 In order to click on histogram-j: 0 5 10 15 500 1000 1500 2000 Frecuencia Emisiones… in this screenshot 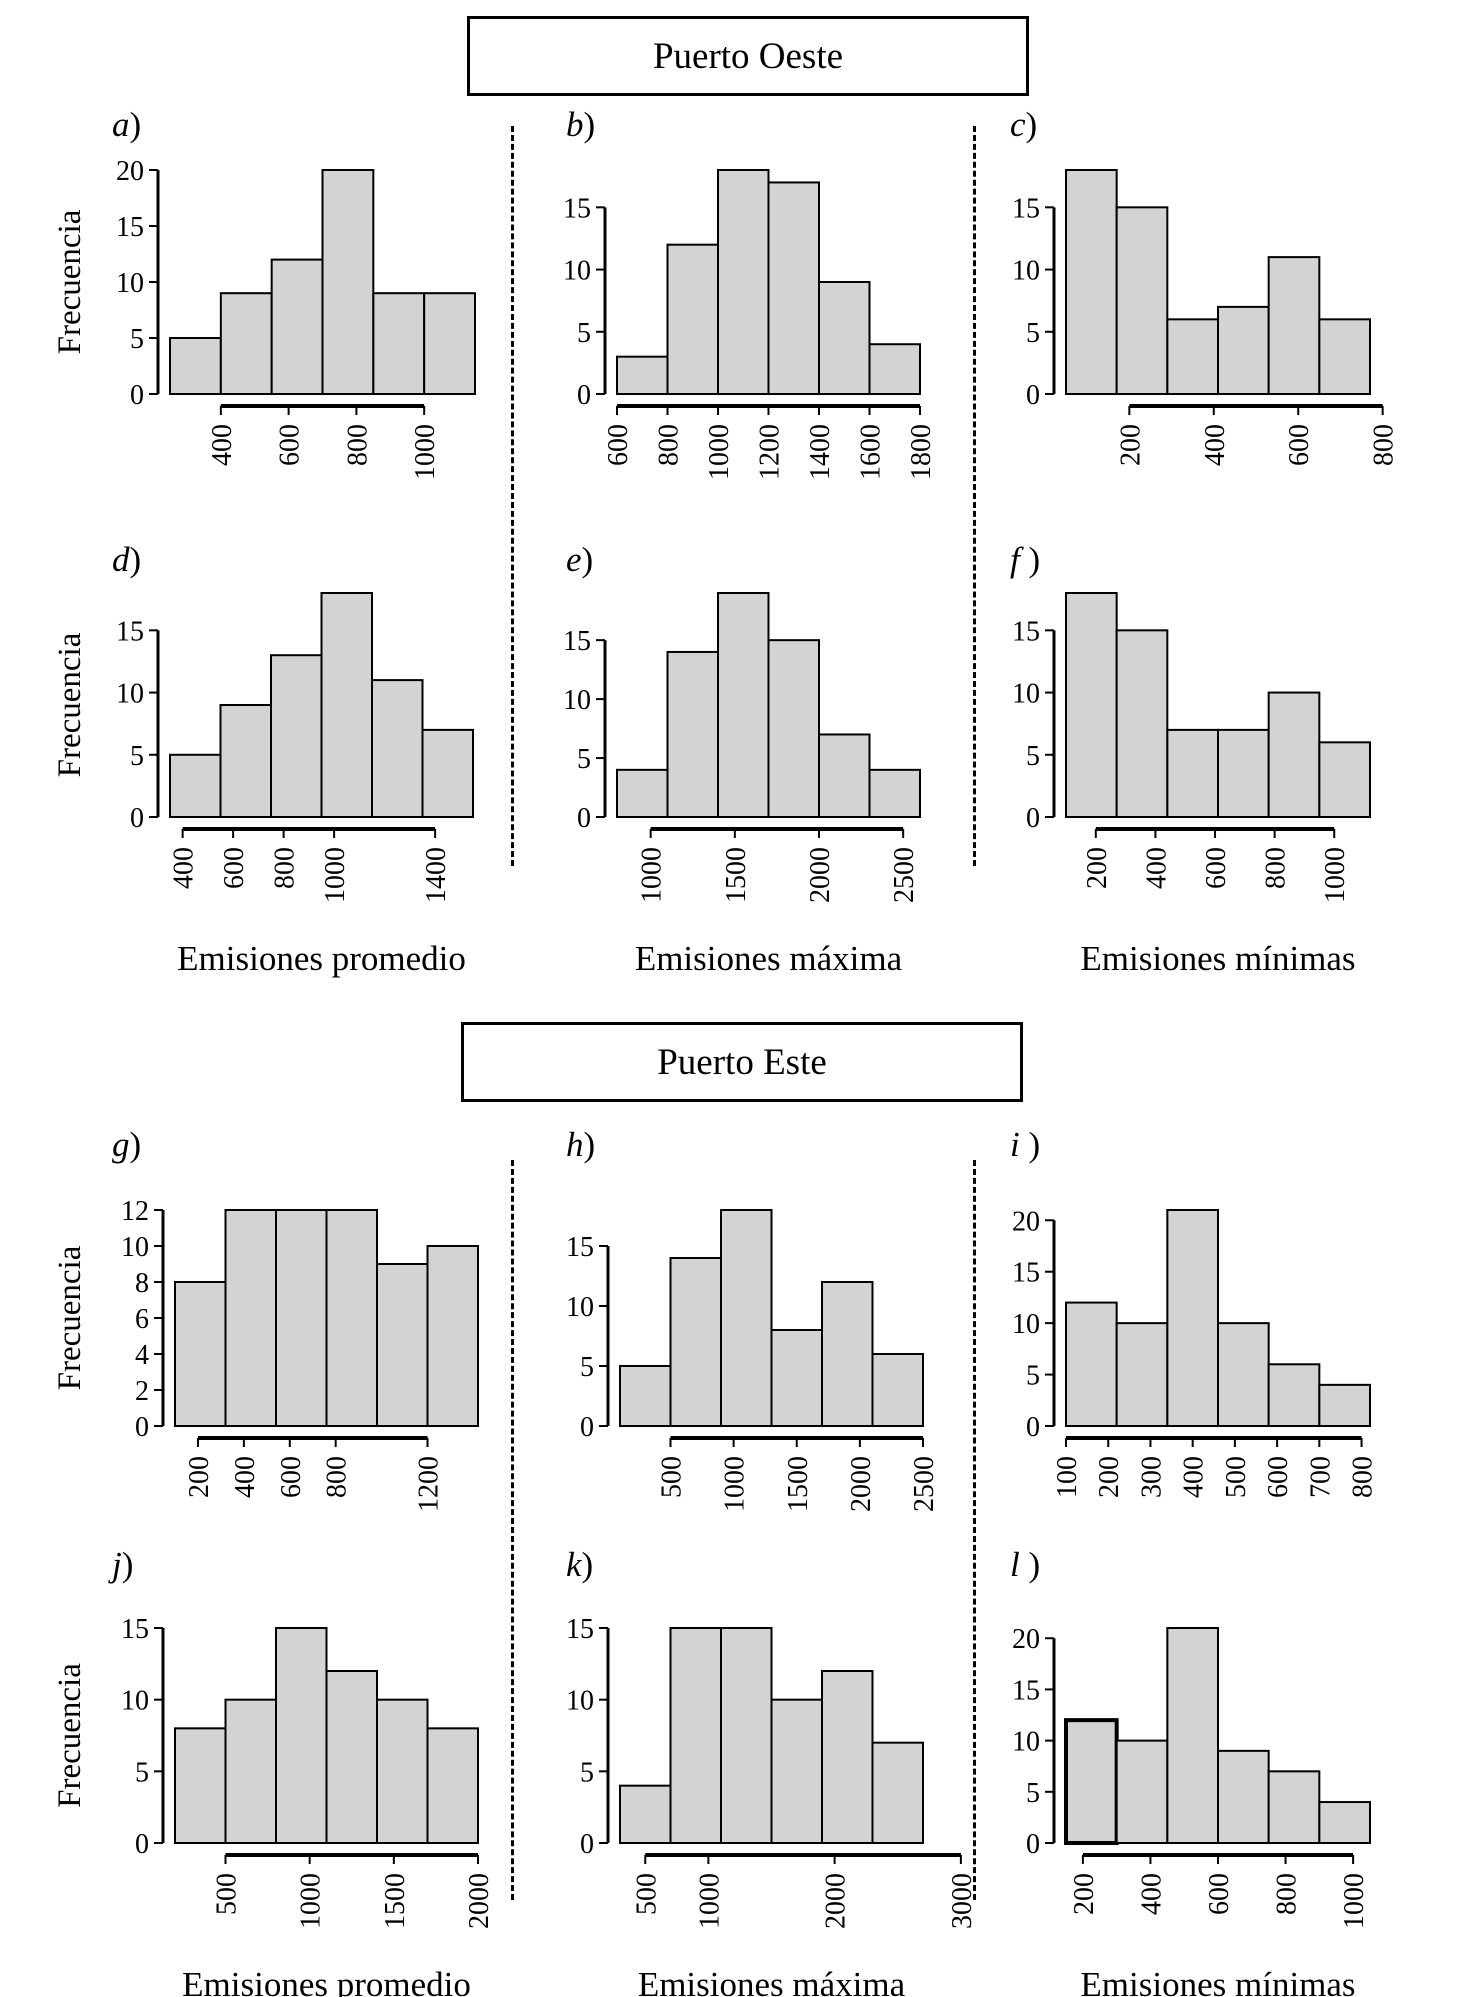, I will do `click(273, 1771)`.